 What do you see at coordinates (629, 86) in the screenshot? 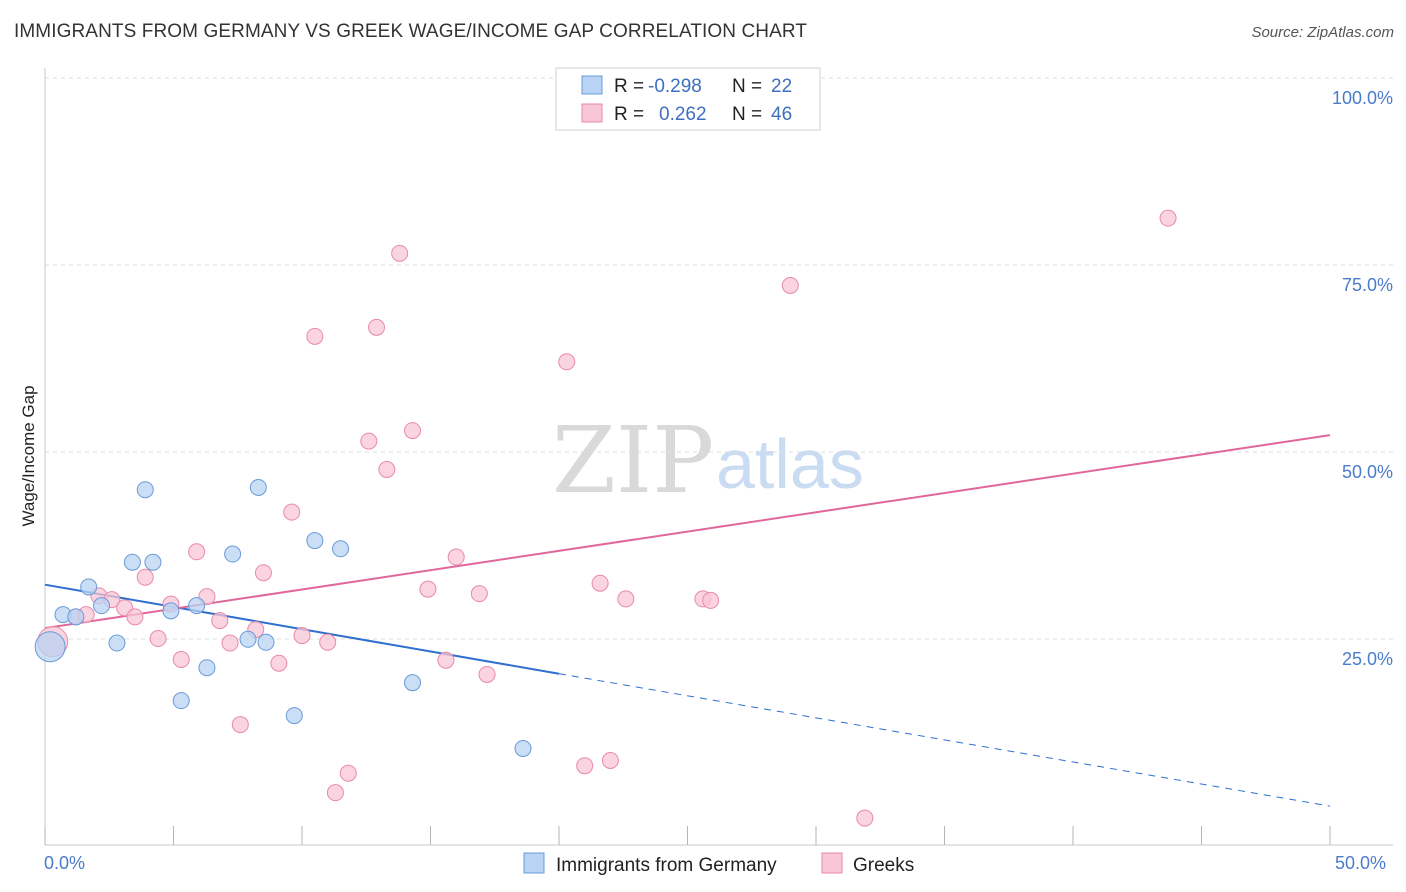
I see `legend-r-label-germany: R =` at bounding box center [629, 86].